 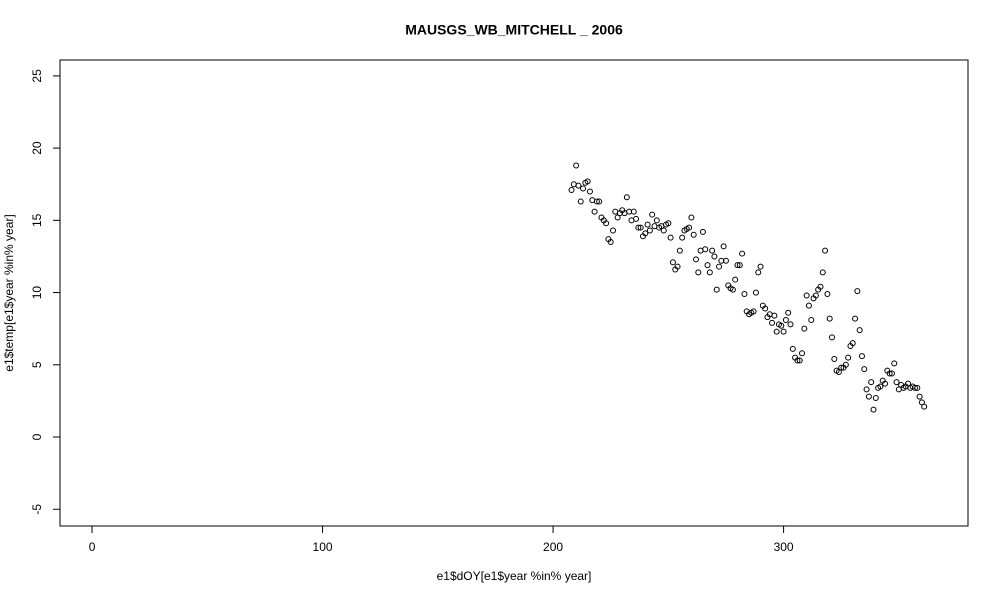 I want to click on chart-title: MAUSGS_WB_MITCHELL _ 2006, so click(x=514, y=30).